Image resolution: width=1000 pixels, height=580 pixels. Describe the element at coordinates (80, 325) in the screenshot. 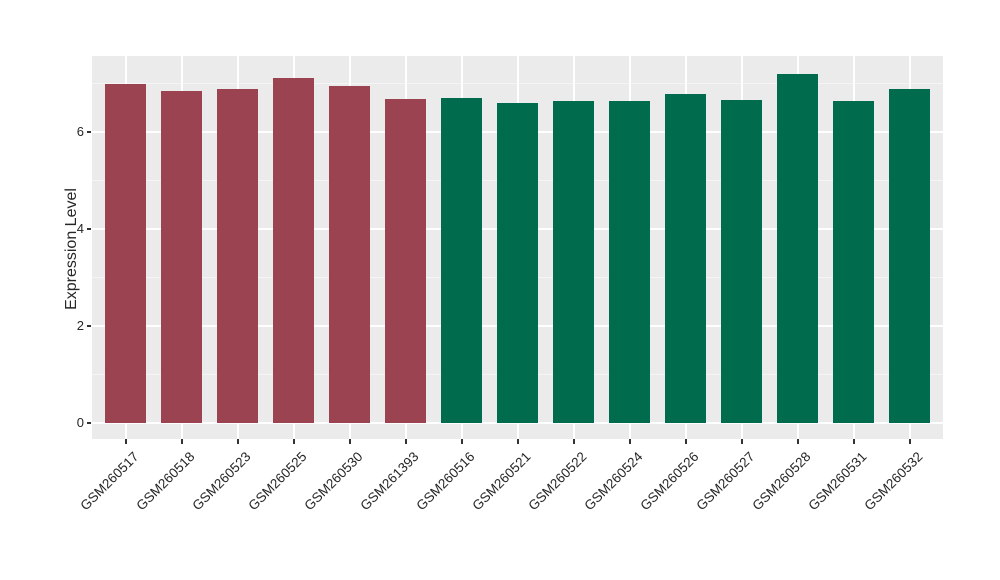

I see `y-tick-label-2: 2` at that location.